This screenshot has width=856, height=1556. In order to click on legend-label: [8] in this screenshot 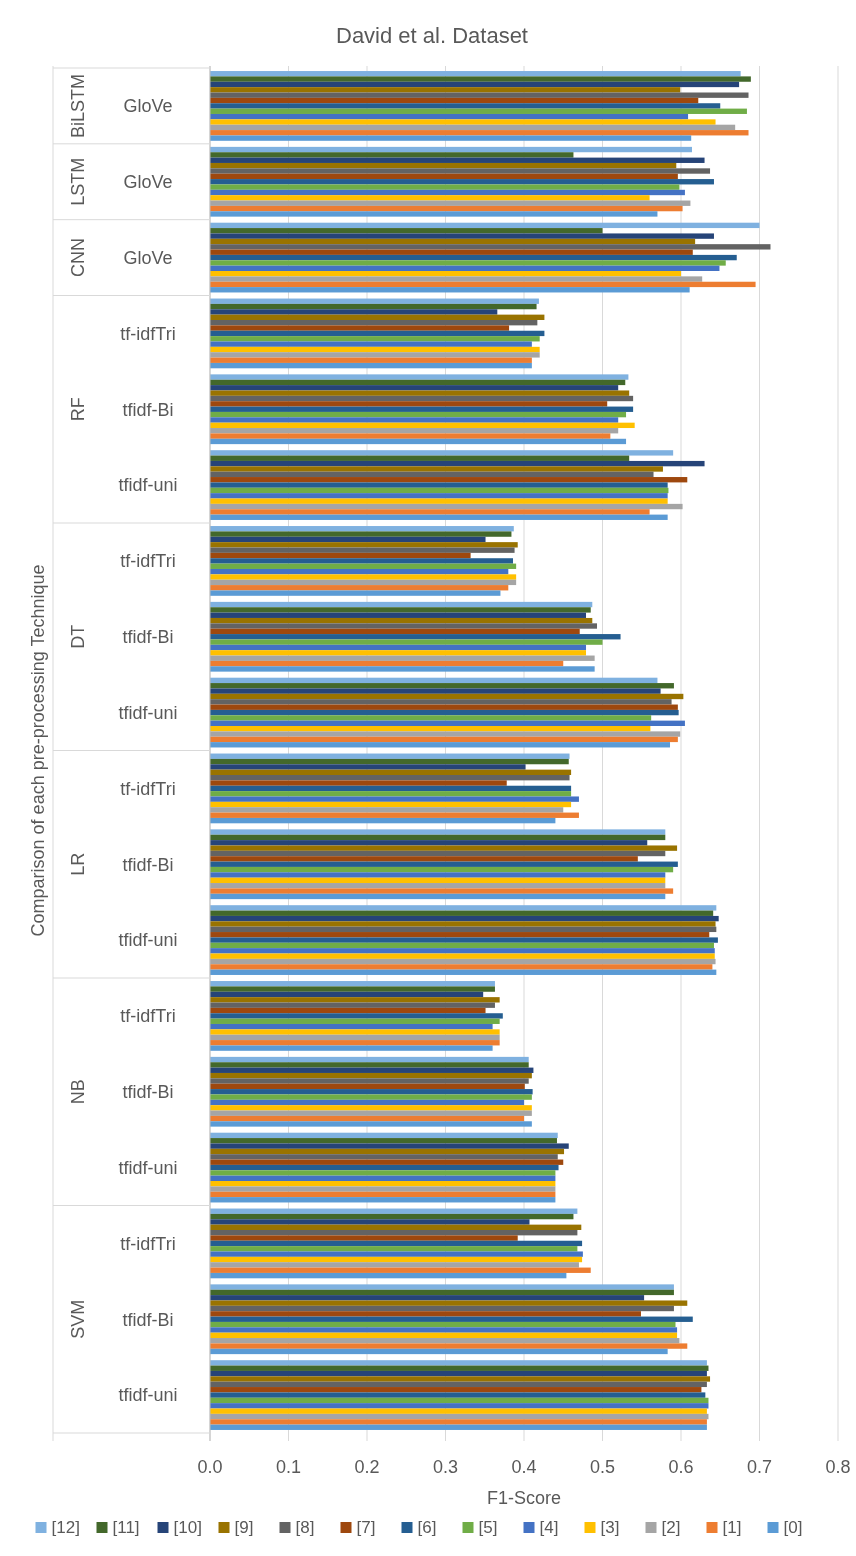, I will do `click(305, 1527)`.